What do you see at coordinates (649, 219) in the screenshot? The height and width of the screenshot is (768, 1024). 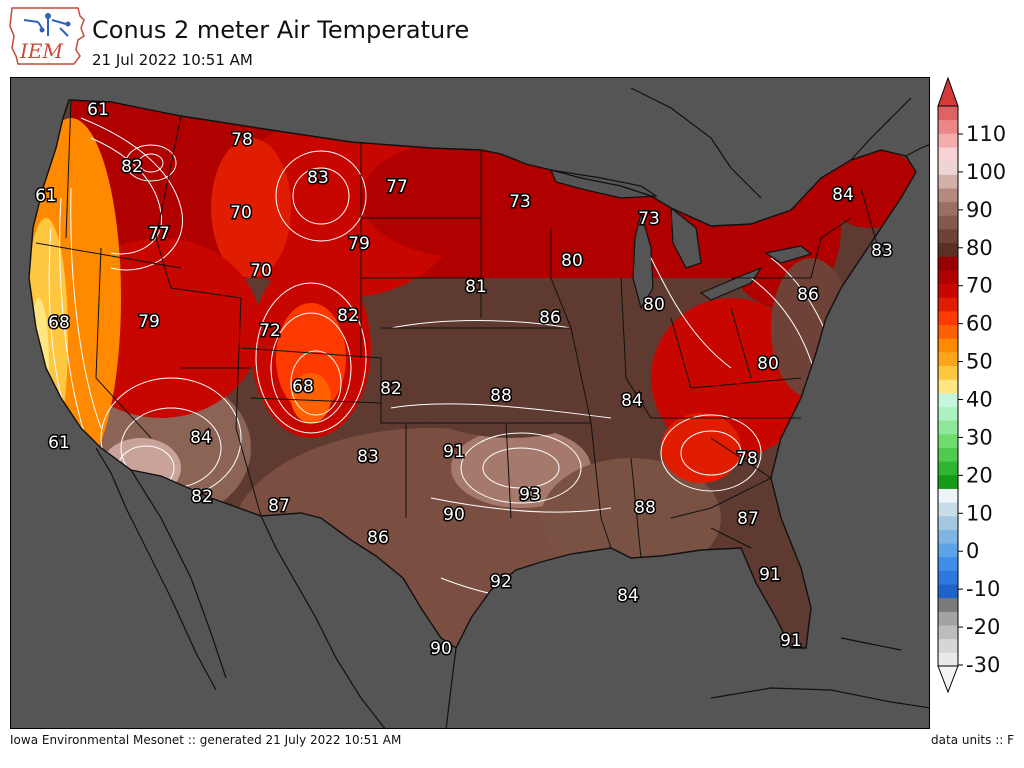 I see `station-label: 73` at bounding box center [649, 219].